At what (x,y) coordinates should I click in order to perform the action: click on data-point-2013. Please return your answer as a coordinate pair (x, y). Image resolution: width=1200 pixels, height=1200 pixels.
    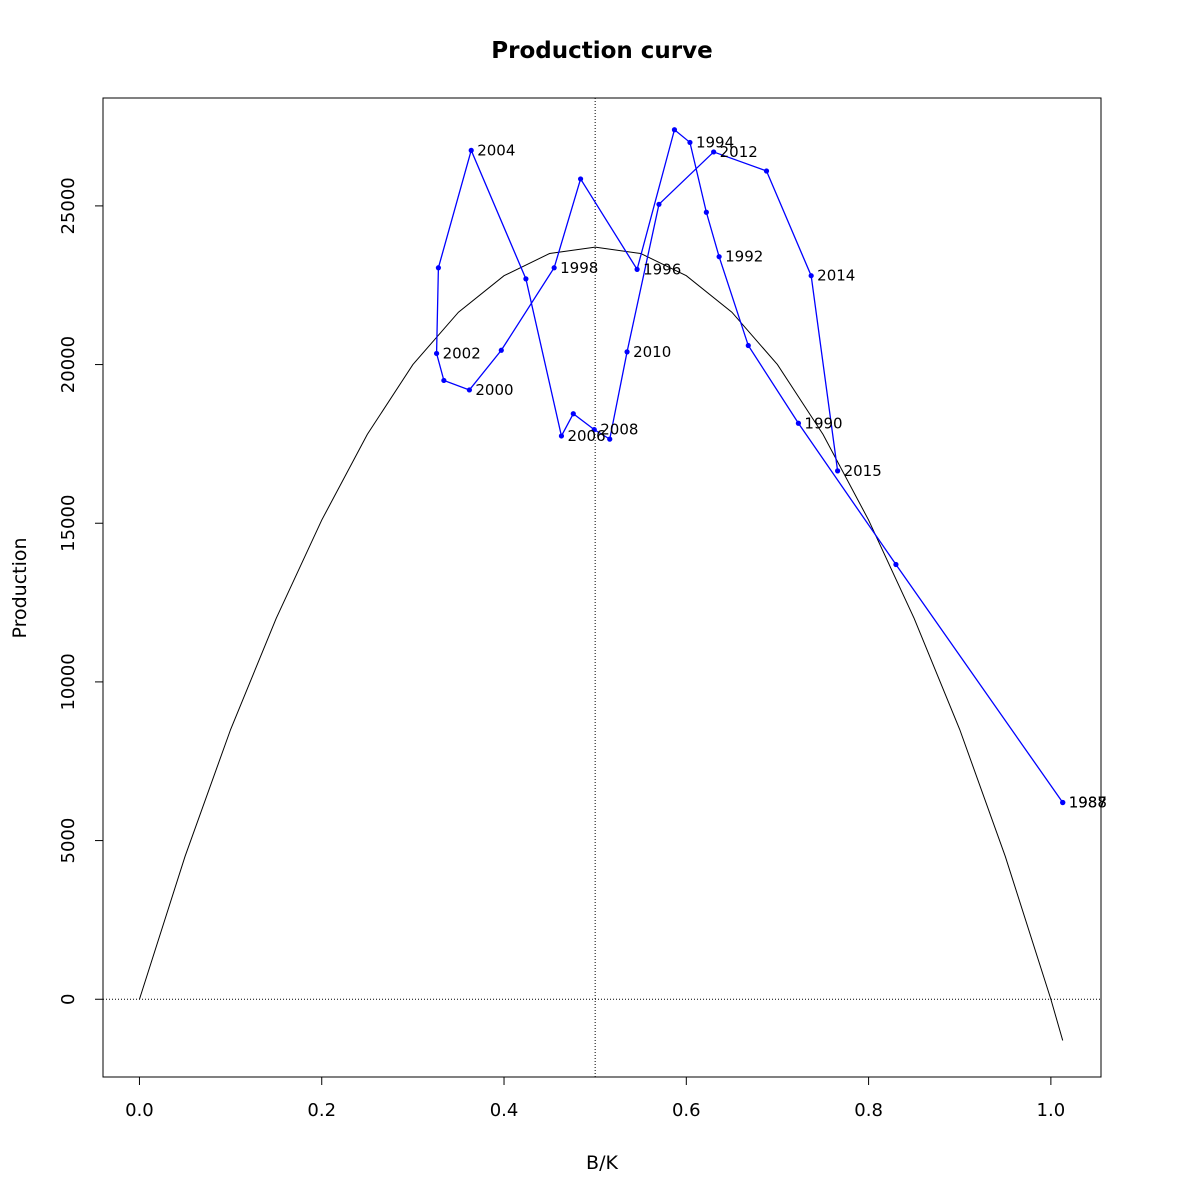
    Looking at the image, I should click on (766, 171).